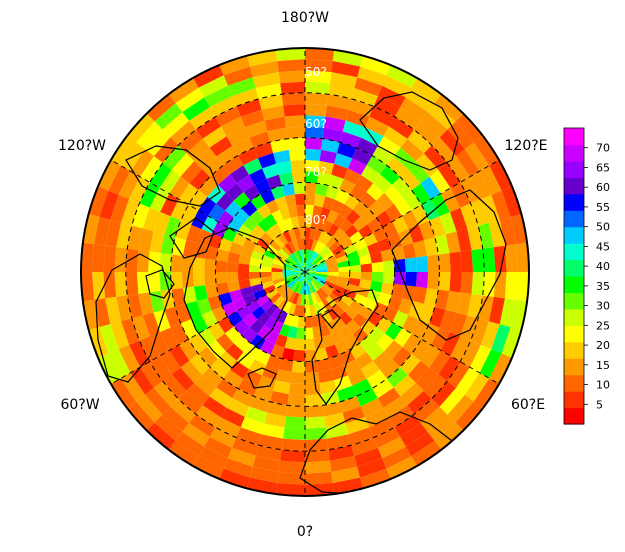 This screenshot has height=552, width=625. What do you see at coordinates (603, 365) in the screenshot?
I see `colorbar-tick-label: 15` at bounding box center [603, 365].